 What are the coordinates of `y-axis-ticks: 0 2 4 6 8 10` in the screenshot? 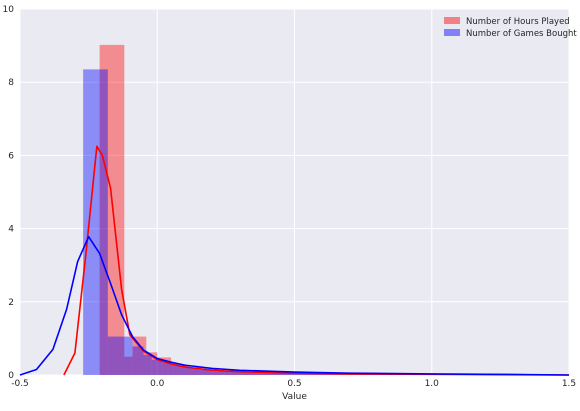 It's located at (9, 193).